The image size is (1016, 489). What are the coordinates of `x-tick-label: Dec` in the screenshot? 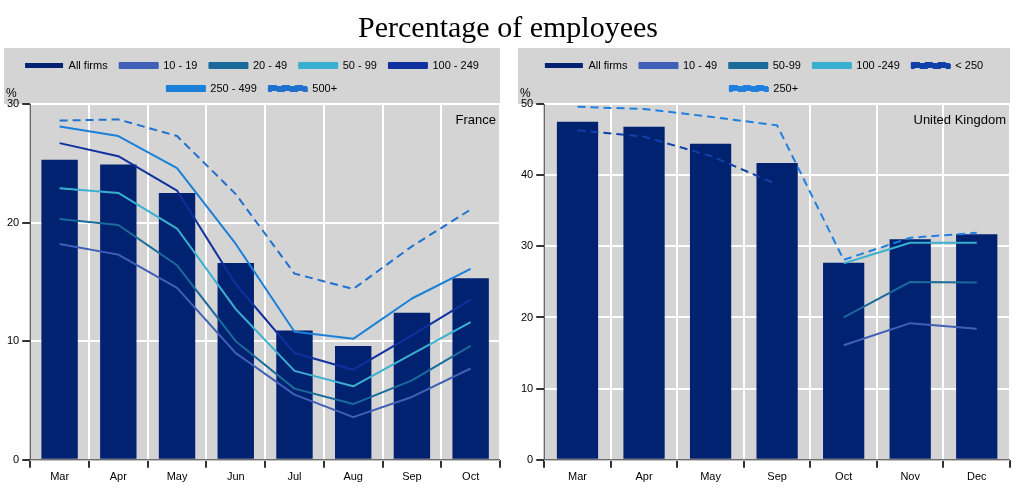 It's located at (977, 476).